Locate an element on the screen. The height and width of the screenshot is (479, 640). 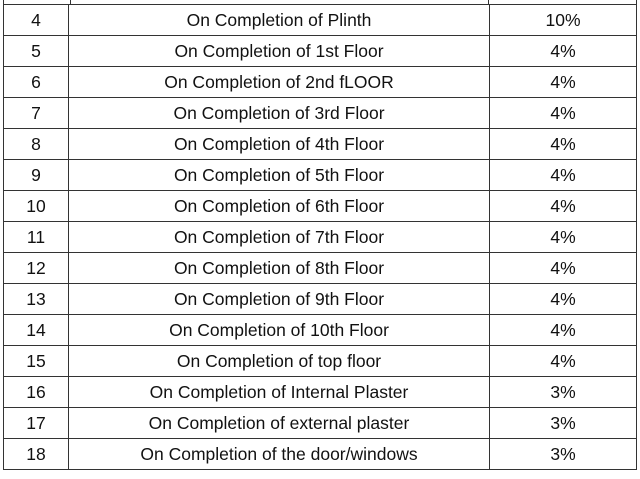
table-row: 4 On Completion of Plinth 10% is located at coordinates (320, 20).